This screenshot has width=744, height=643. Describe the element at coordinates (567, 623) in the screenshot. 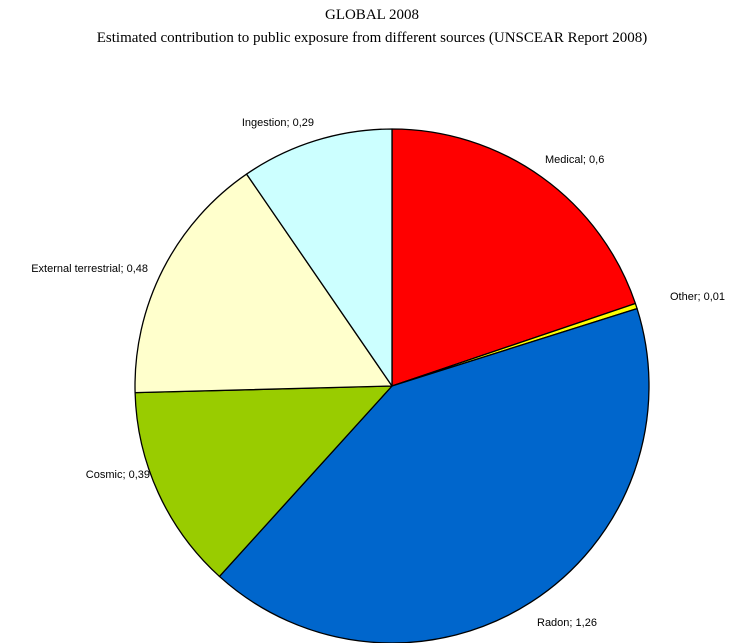

I see `slice-label-radon: Radon; 1,26` at that location.